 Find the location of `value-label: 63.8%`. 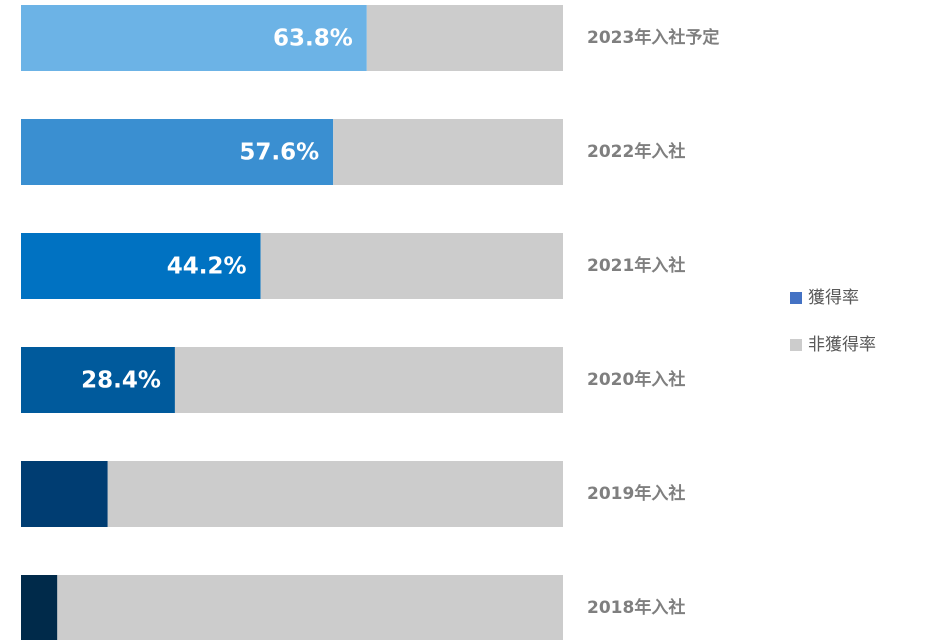

value-label: 63.8% is located at coordinates (313, 39).